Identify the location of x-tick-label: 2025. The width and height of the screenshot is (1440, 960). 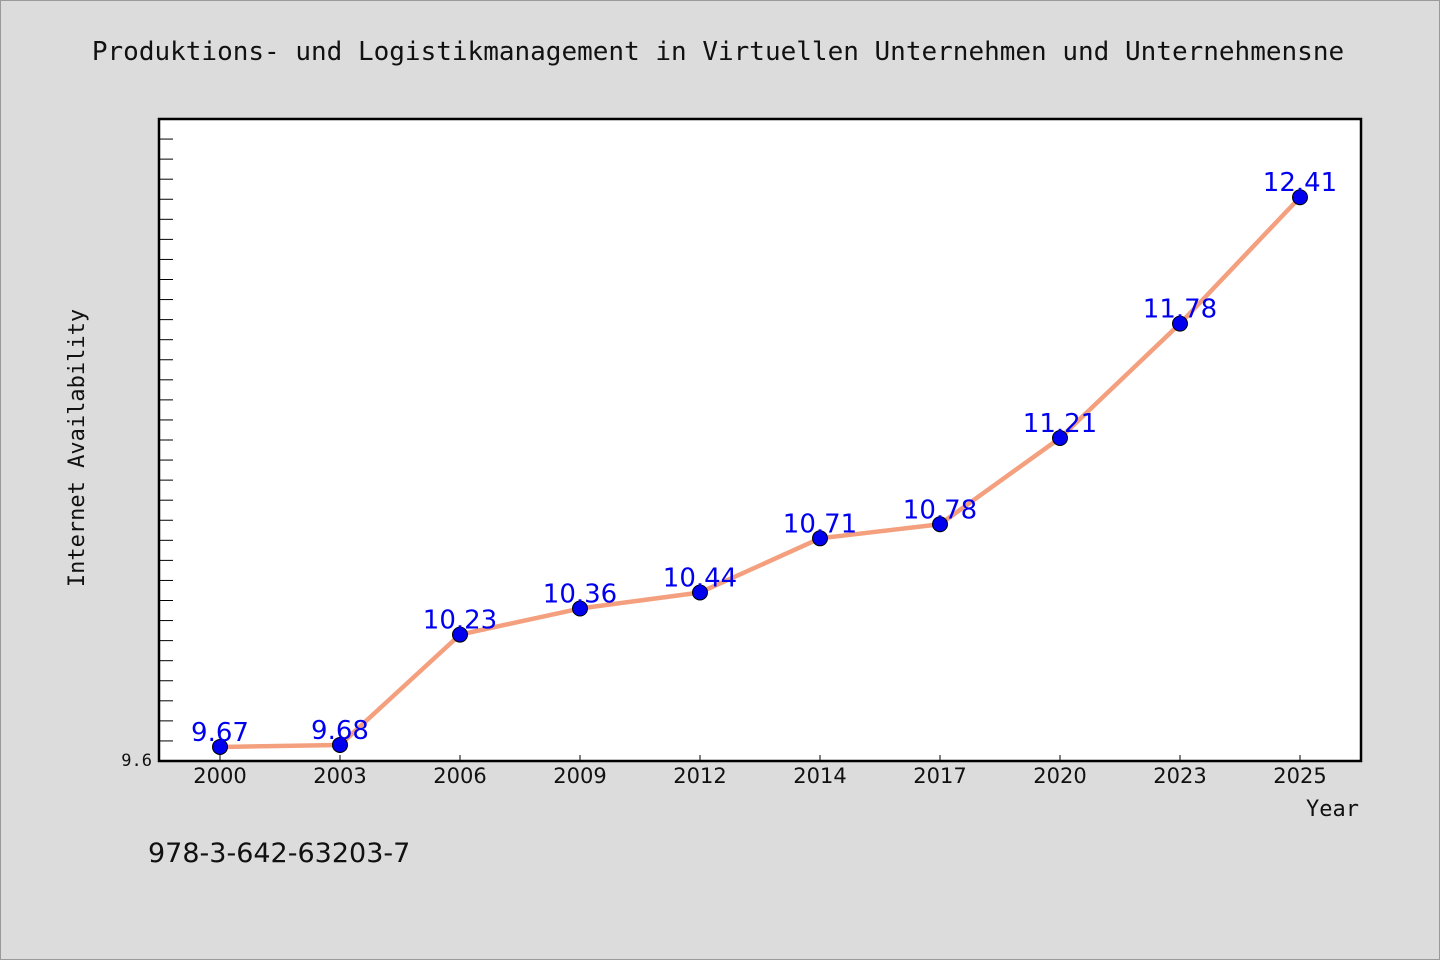
(1299, 776).